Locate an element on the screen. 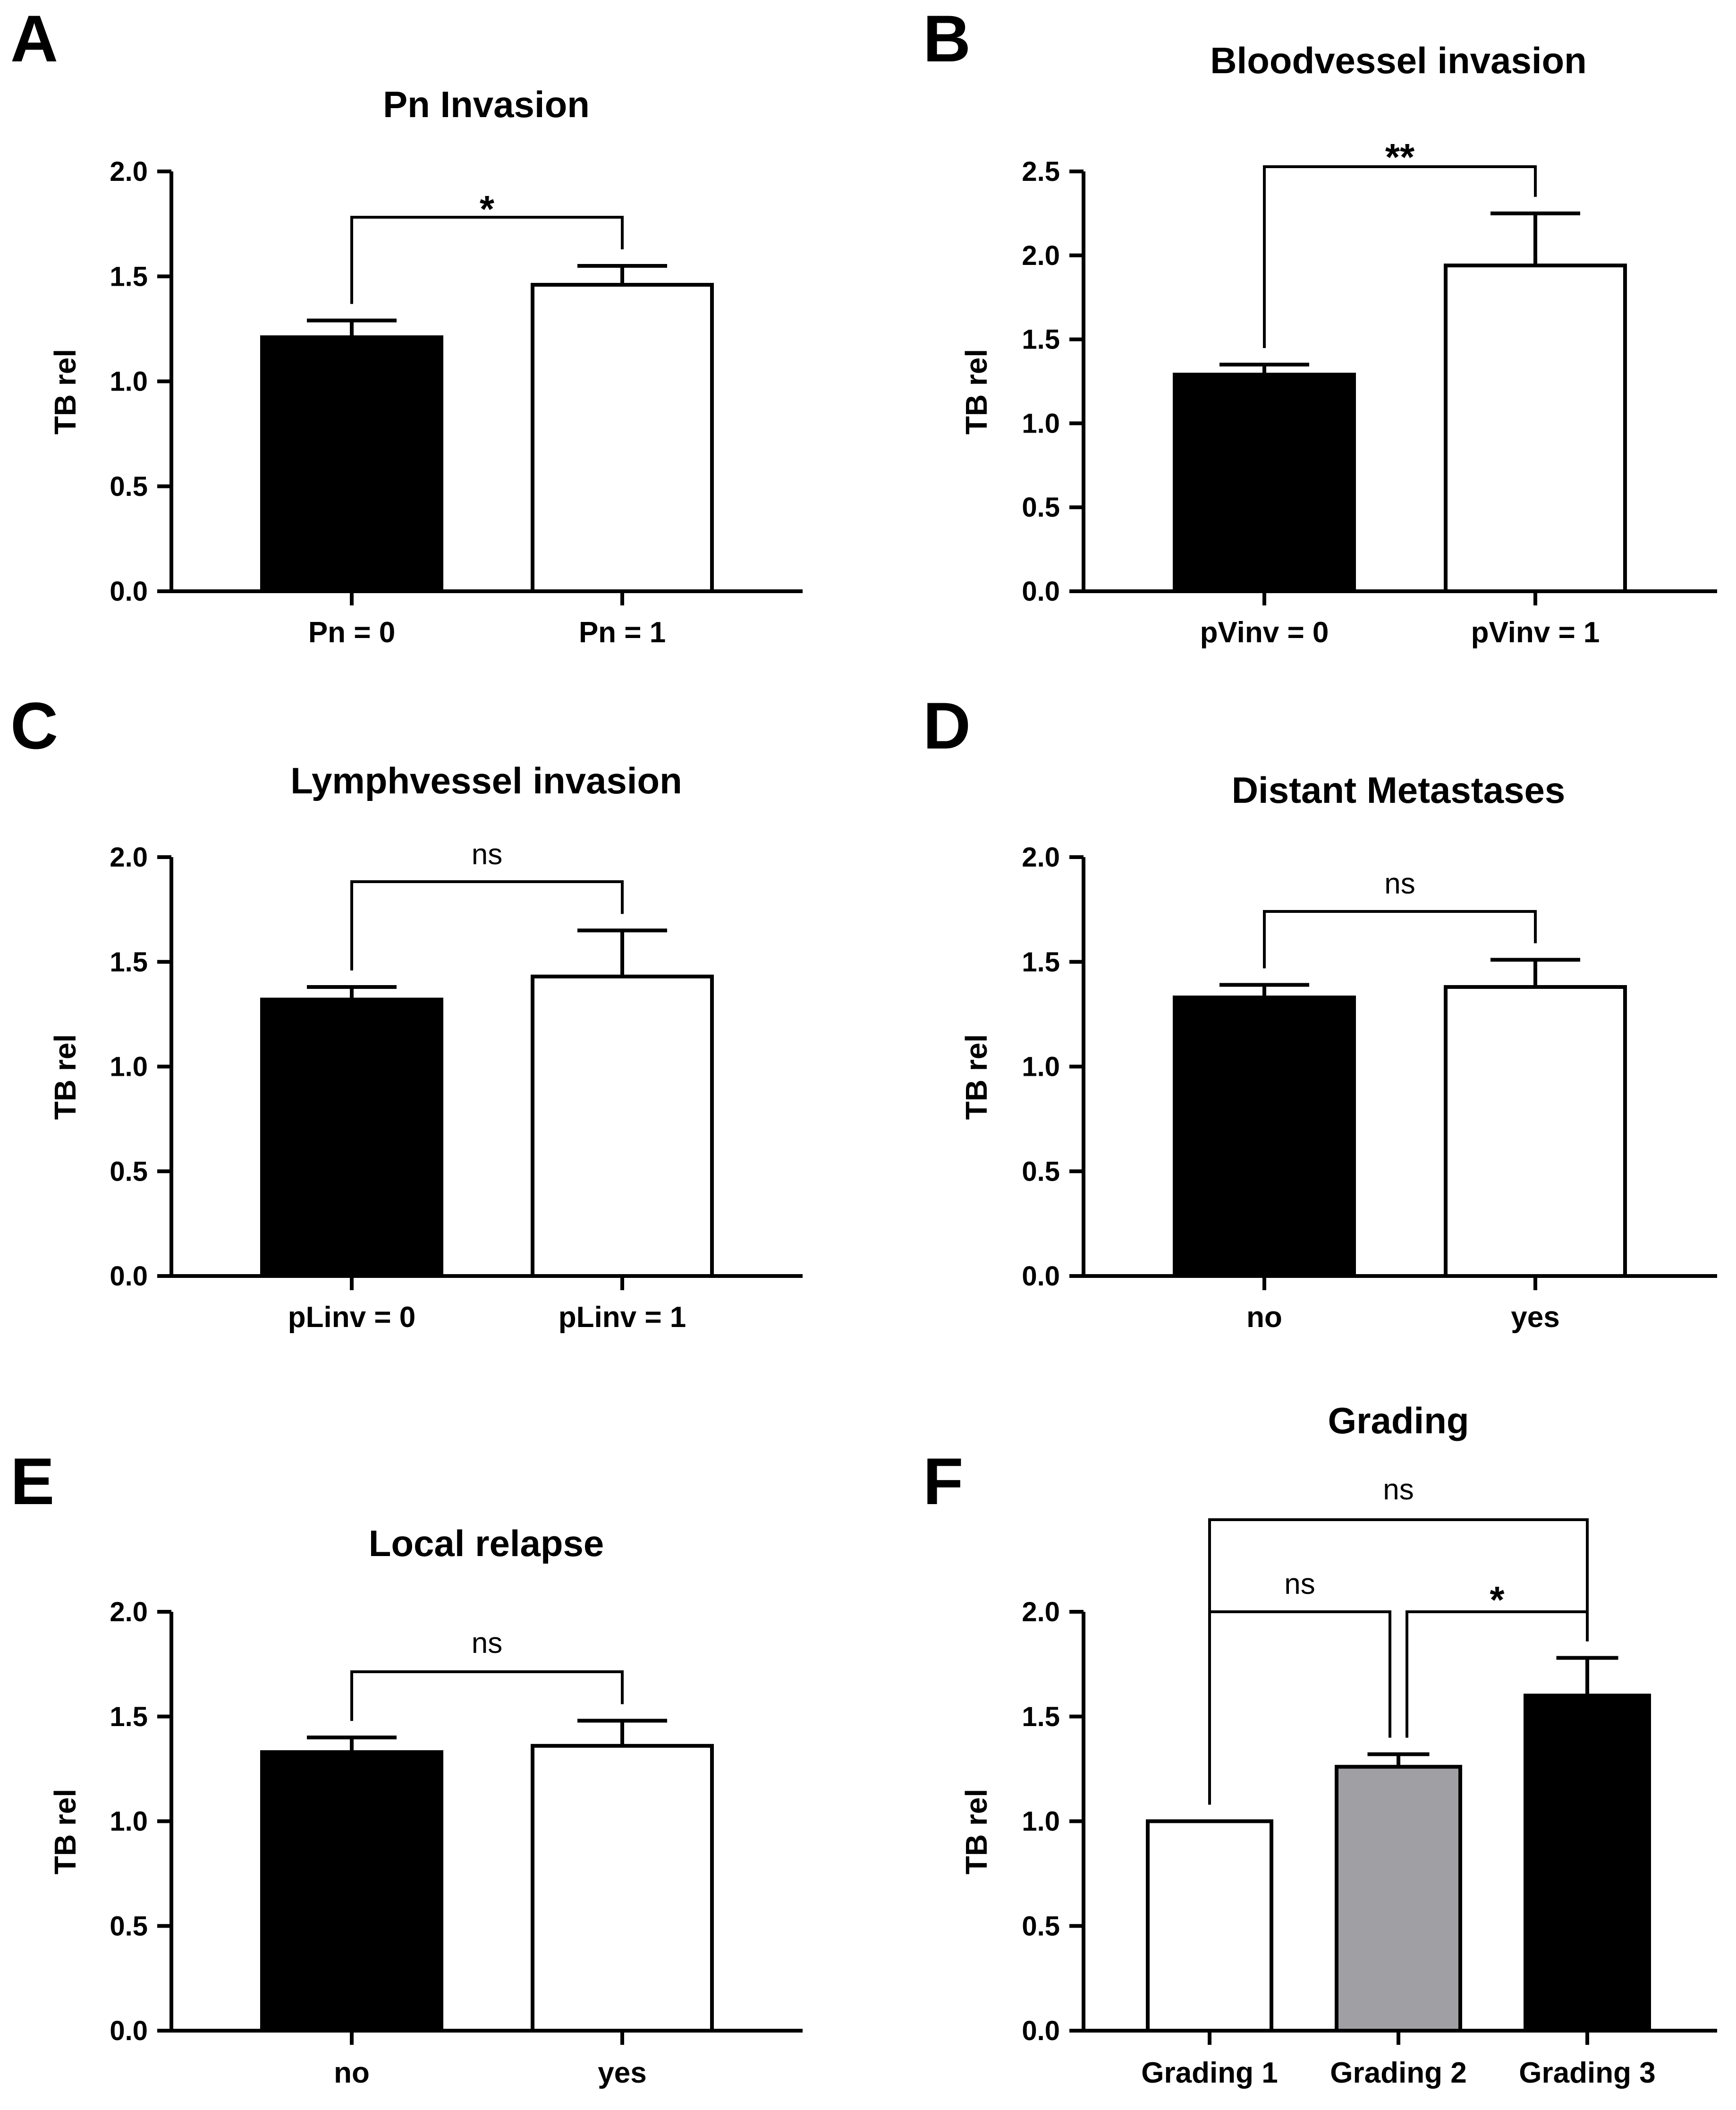 This screenshot has height=2110, width=1736. panel-b-y-tick-label: 0.5 is located at coordinates (1041, 507).